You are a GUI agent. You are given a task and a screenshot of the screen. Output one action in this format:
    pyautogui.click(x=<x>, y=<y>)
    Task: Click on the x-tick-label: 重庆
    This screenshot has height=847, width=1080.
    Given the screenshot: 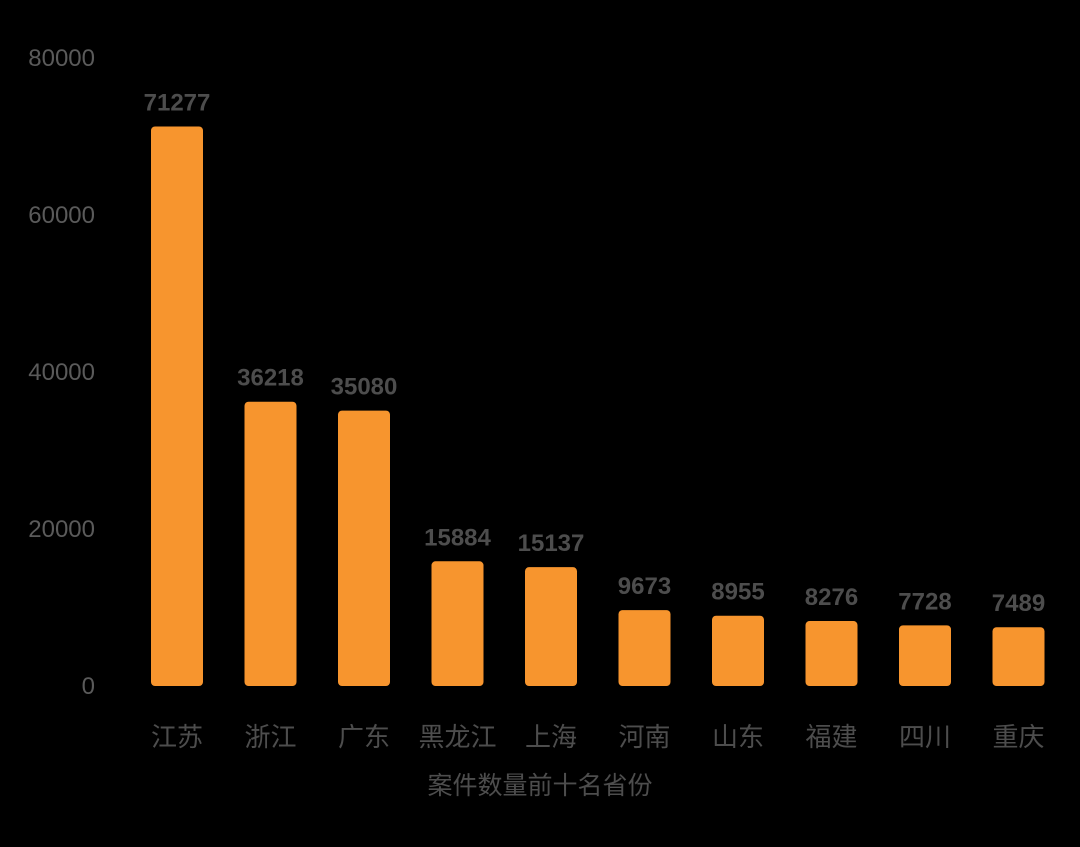 What is the action you would take?
    pyautogui.click(x=1018, y=738)
    